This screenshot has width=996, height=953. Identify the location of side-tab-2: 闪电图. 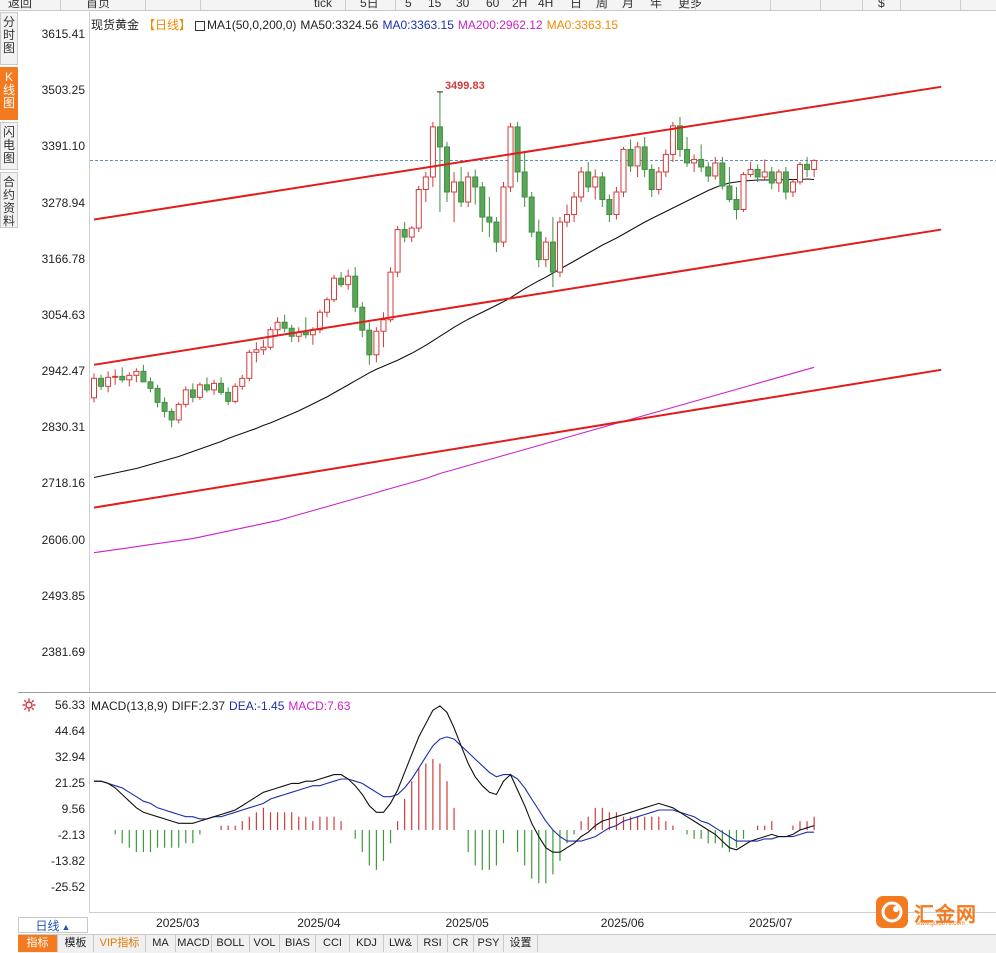
(9, 146).